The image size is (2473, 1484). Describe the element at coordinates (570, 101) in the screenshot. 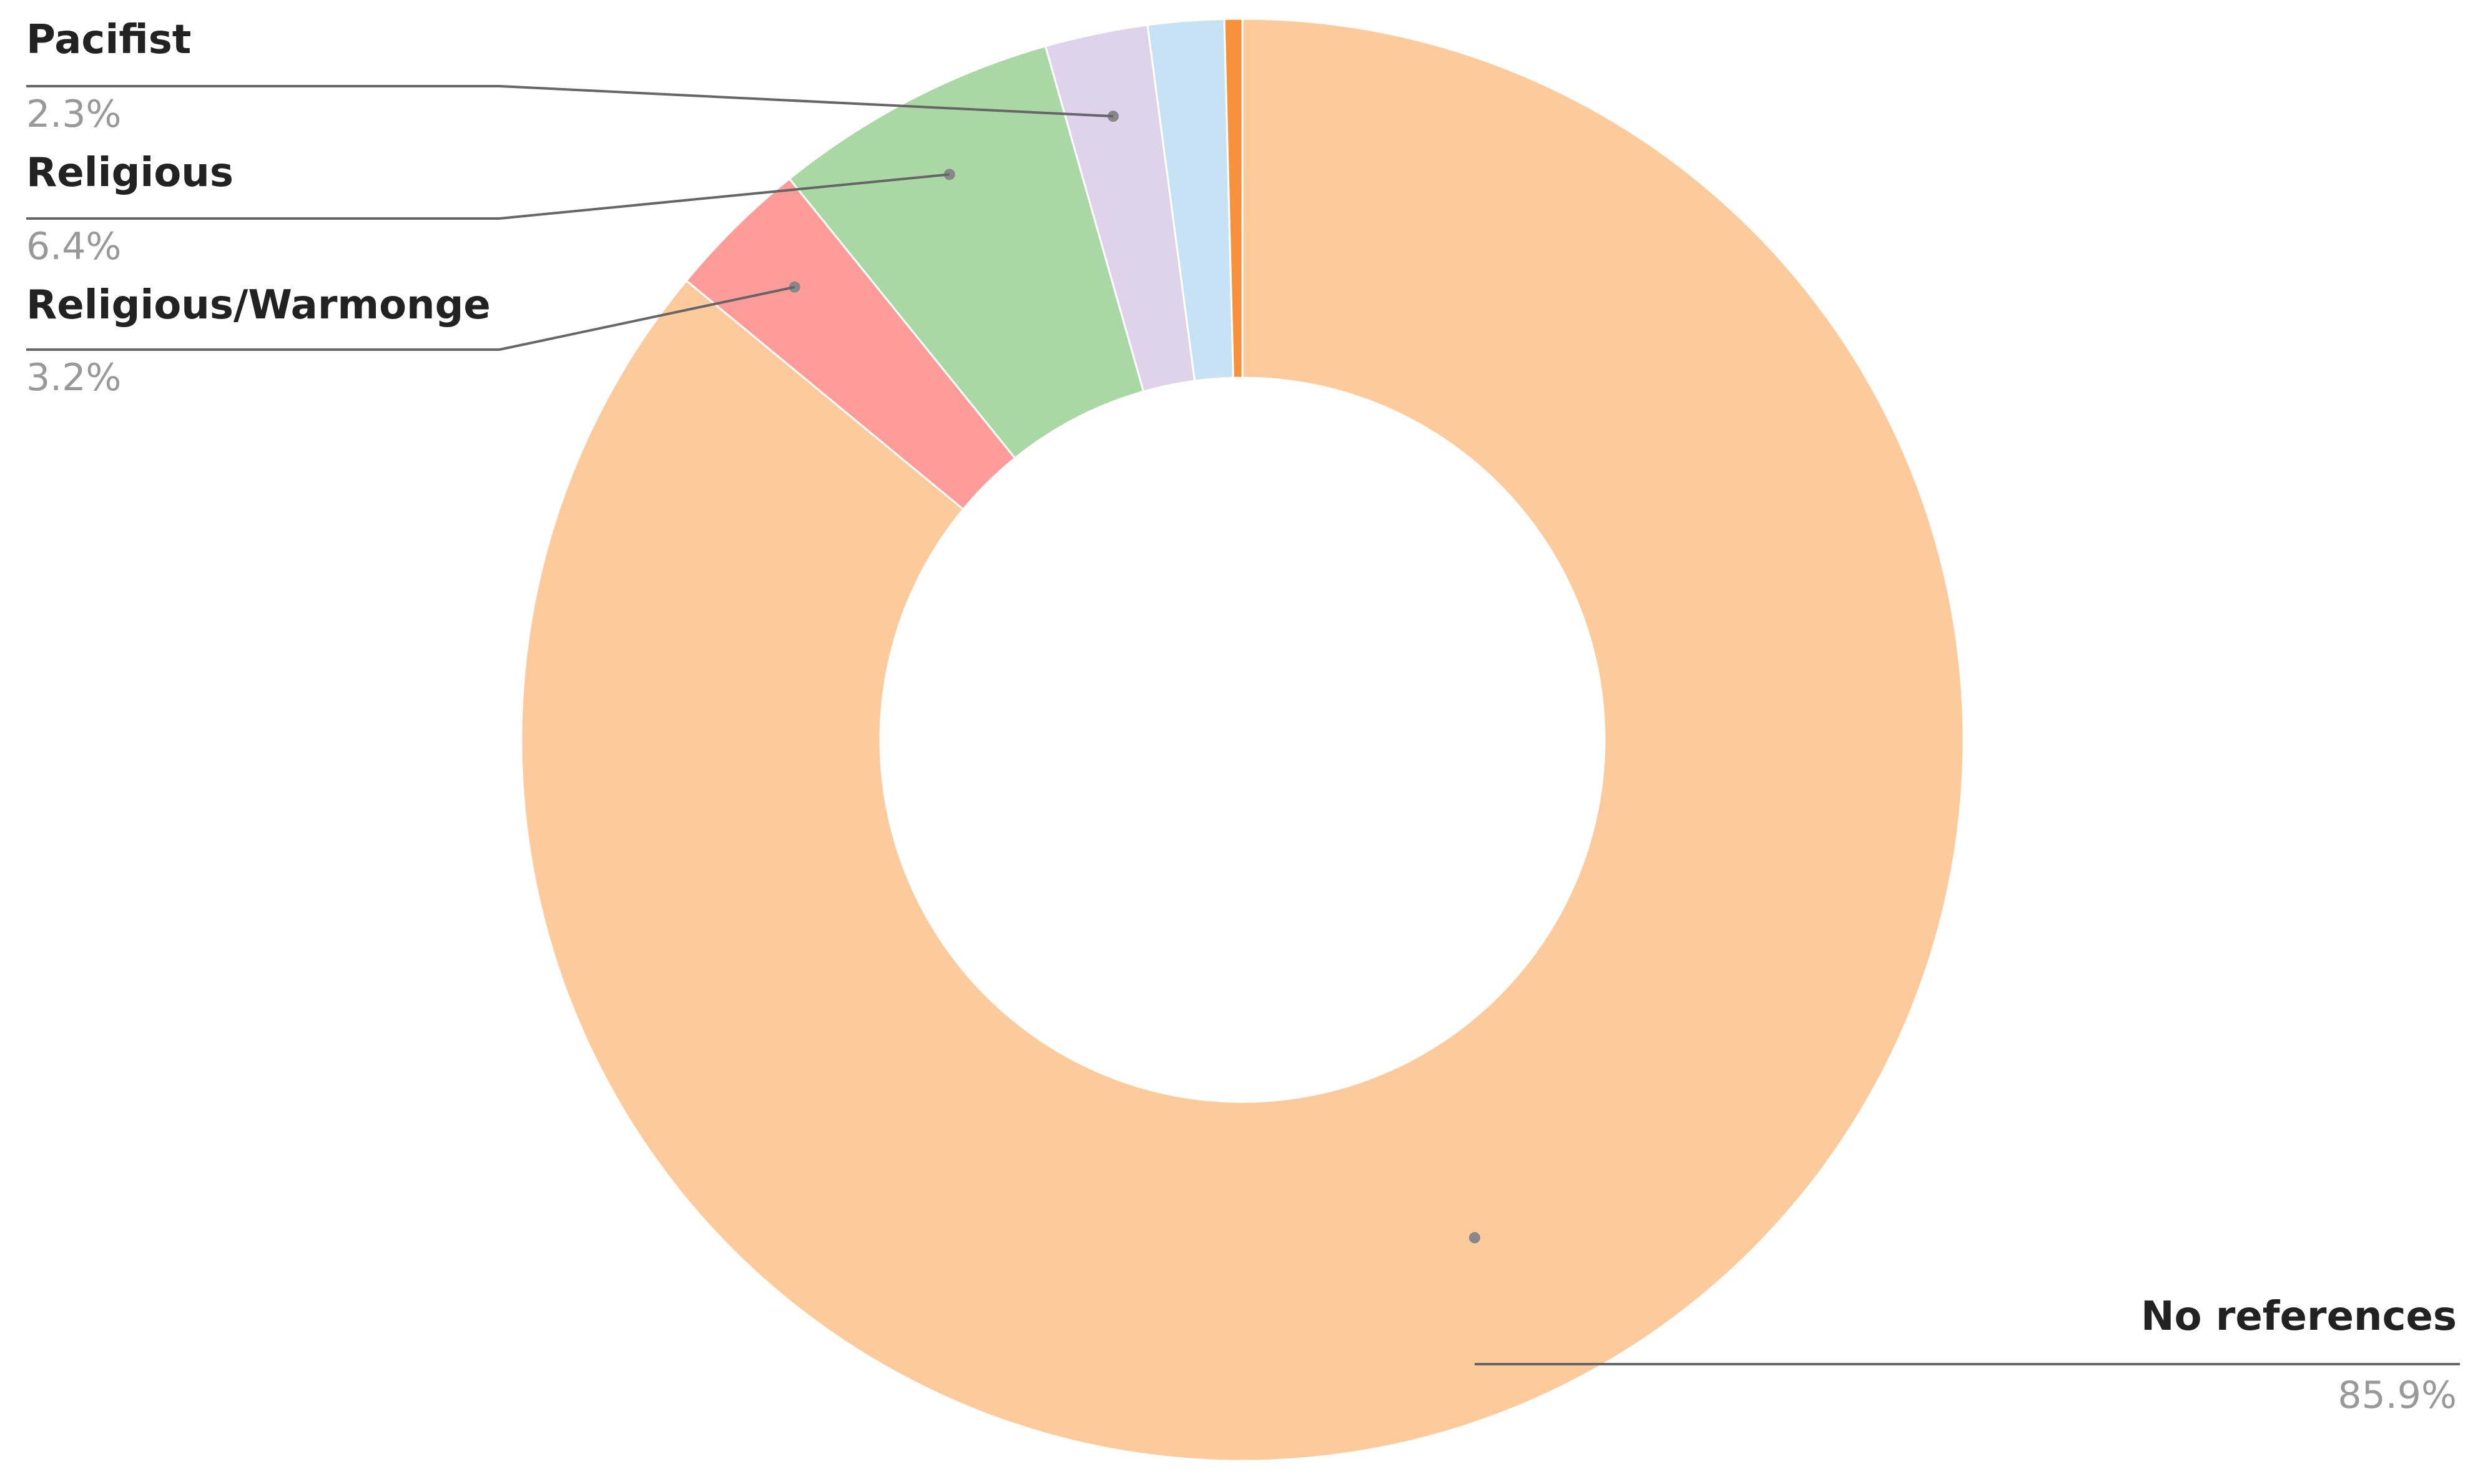

I see `leader-line-pacifist` at that location.